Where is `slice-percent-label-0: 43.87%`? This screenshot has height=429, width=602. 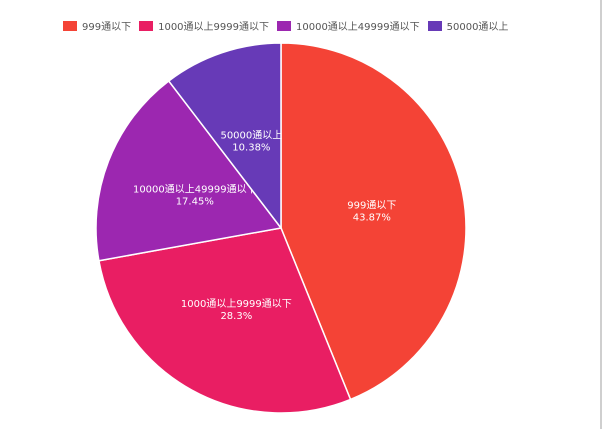
slice-percent-label-0: 43.87% is located at coordinates (372, 217).